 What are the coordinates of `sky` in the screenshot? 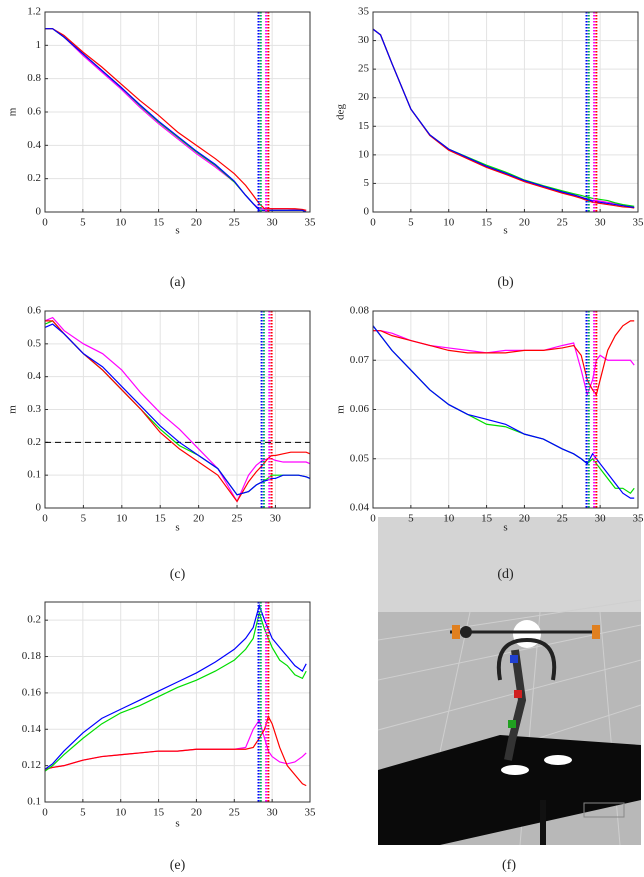 It's located at (509, 564).